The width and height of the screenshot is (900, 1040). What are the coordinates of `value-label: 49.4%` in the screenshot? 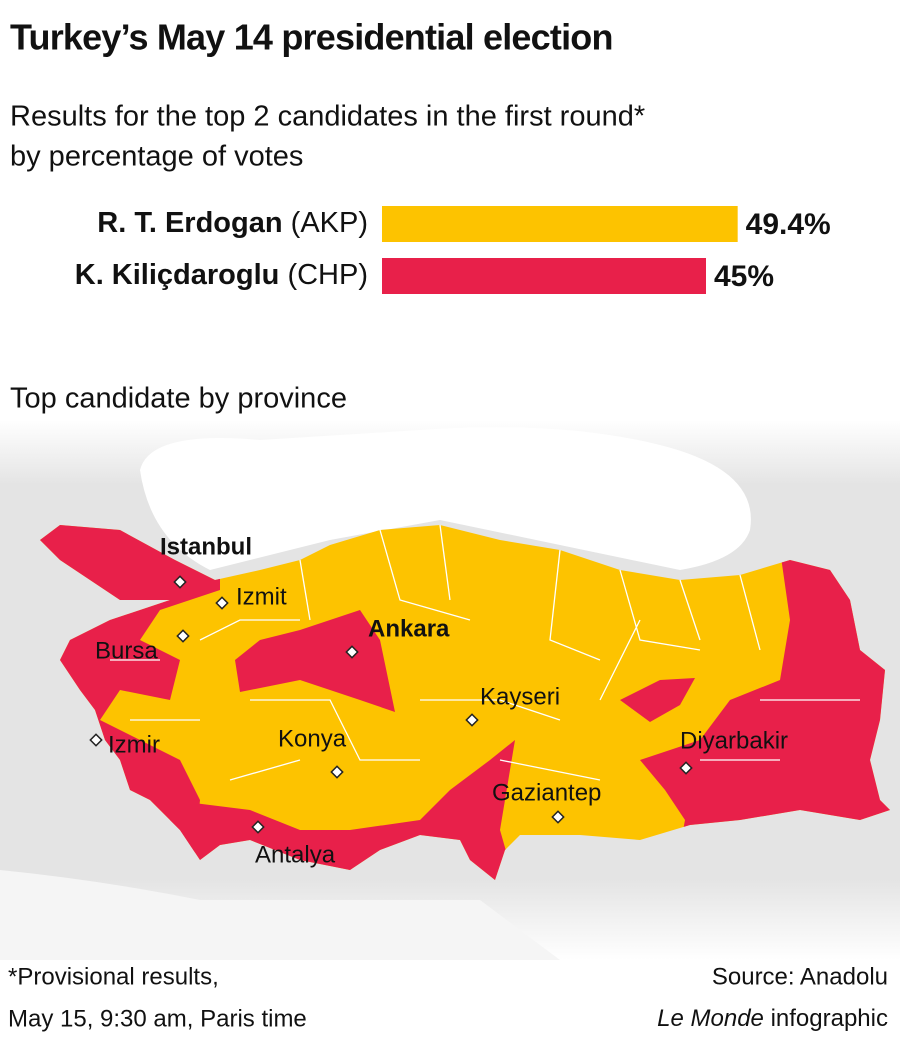 It's located at (788, 224).